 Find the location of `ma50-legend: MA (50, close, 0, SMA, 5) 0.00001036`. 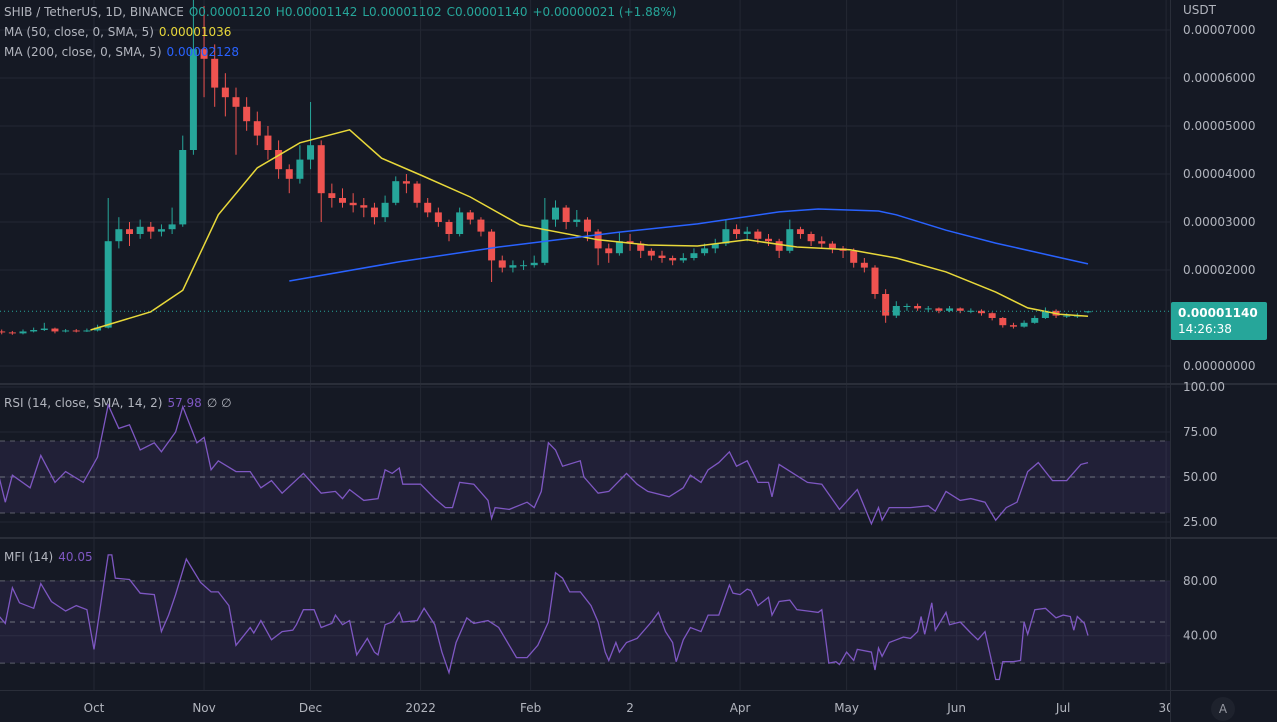

ma50-legend: MA (50, close, 0, SMA, 5) 0.00001036 is located at coordinates (120, 32).